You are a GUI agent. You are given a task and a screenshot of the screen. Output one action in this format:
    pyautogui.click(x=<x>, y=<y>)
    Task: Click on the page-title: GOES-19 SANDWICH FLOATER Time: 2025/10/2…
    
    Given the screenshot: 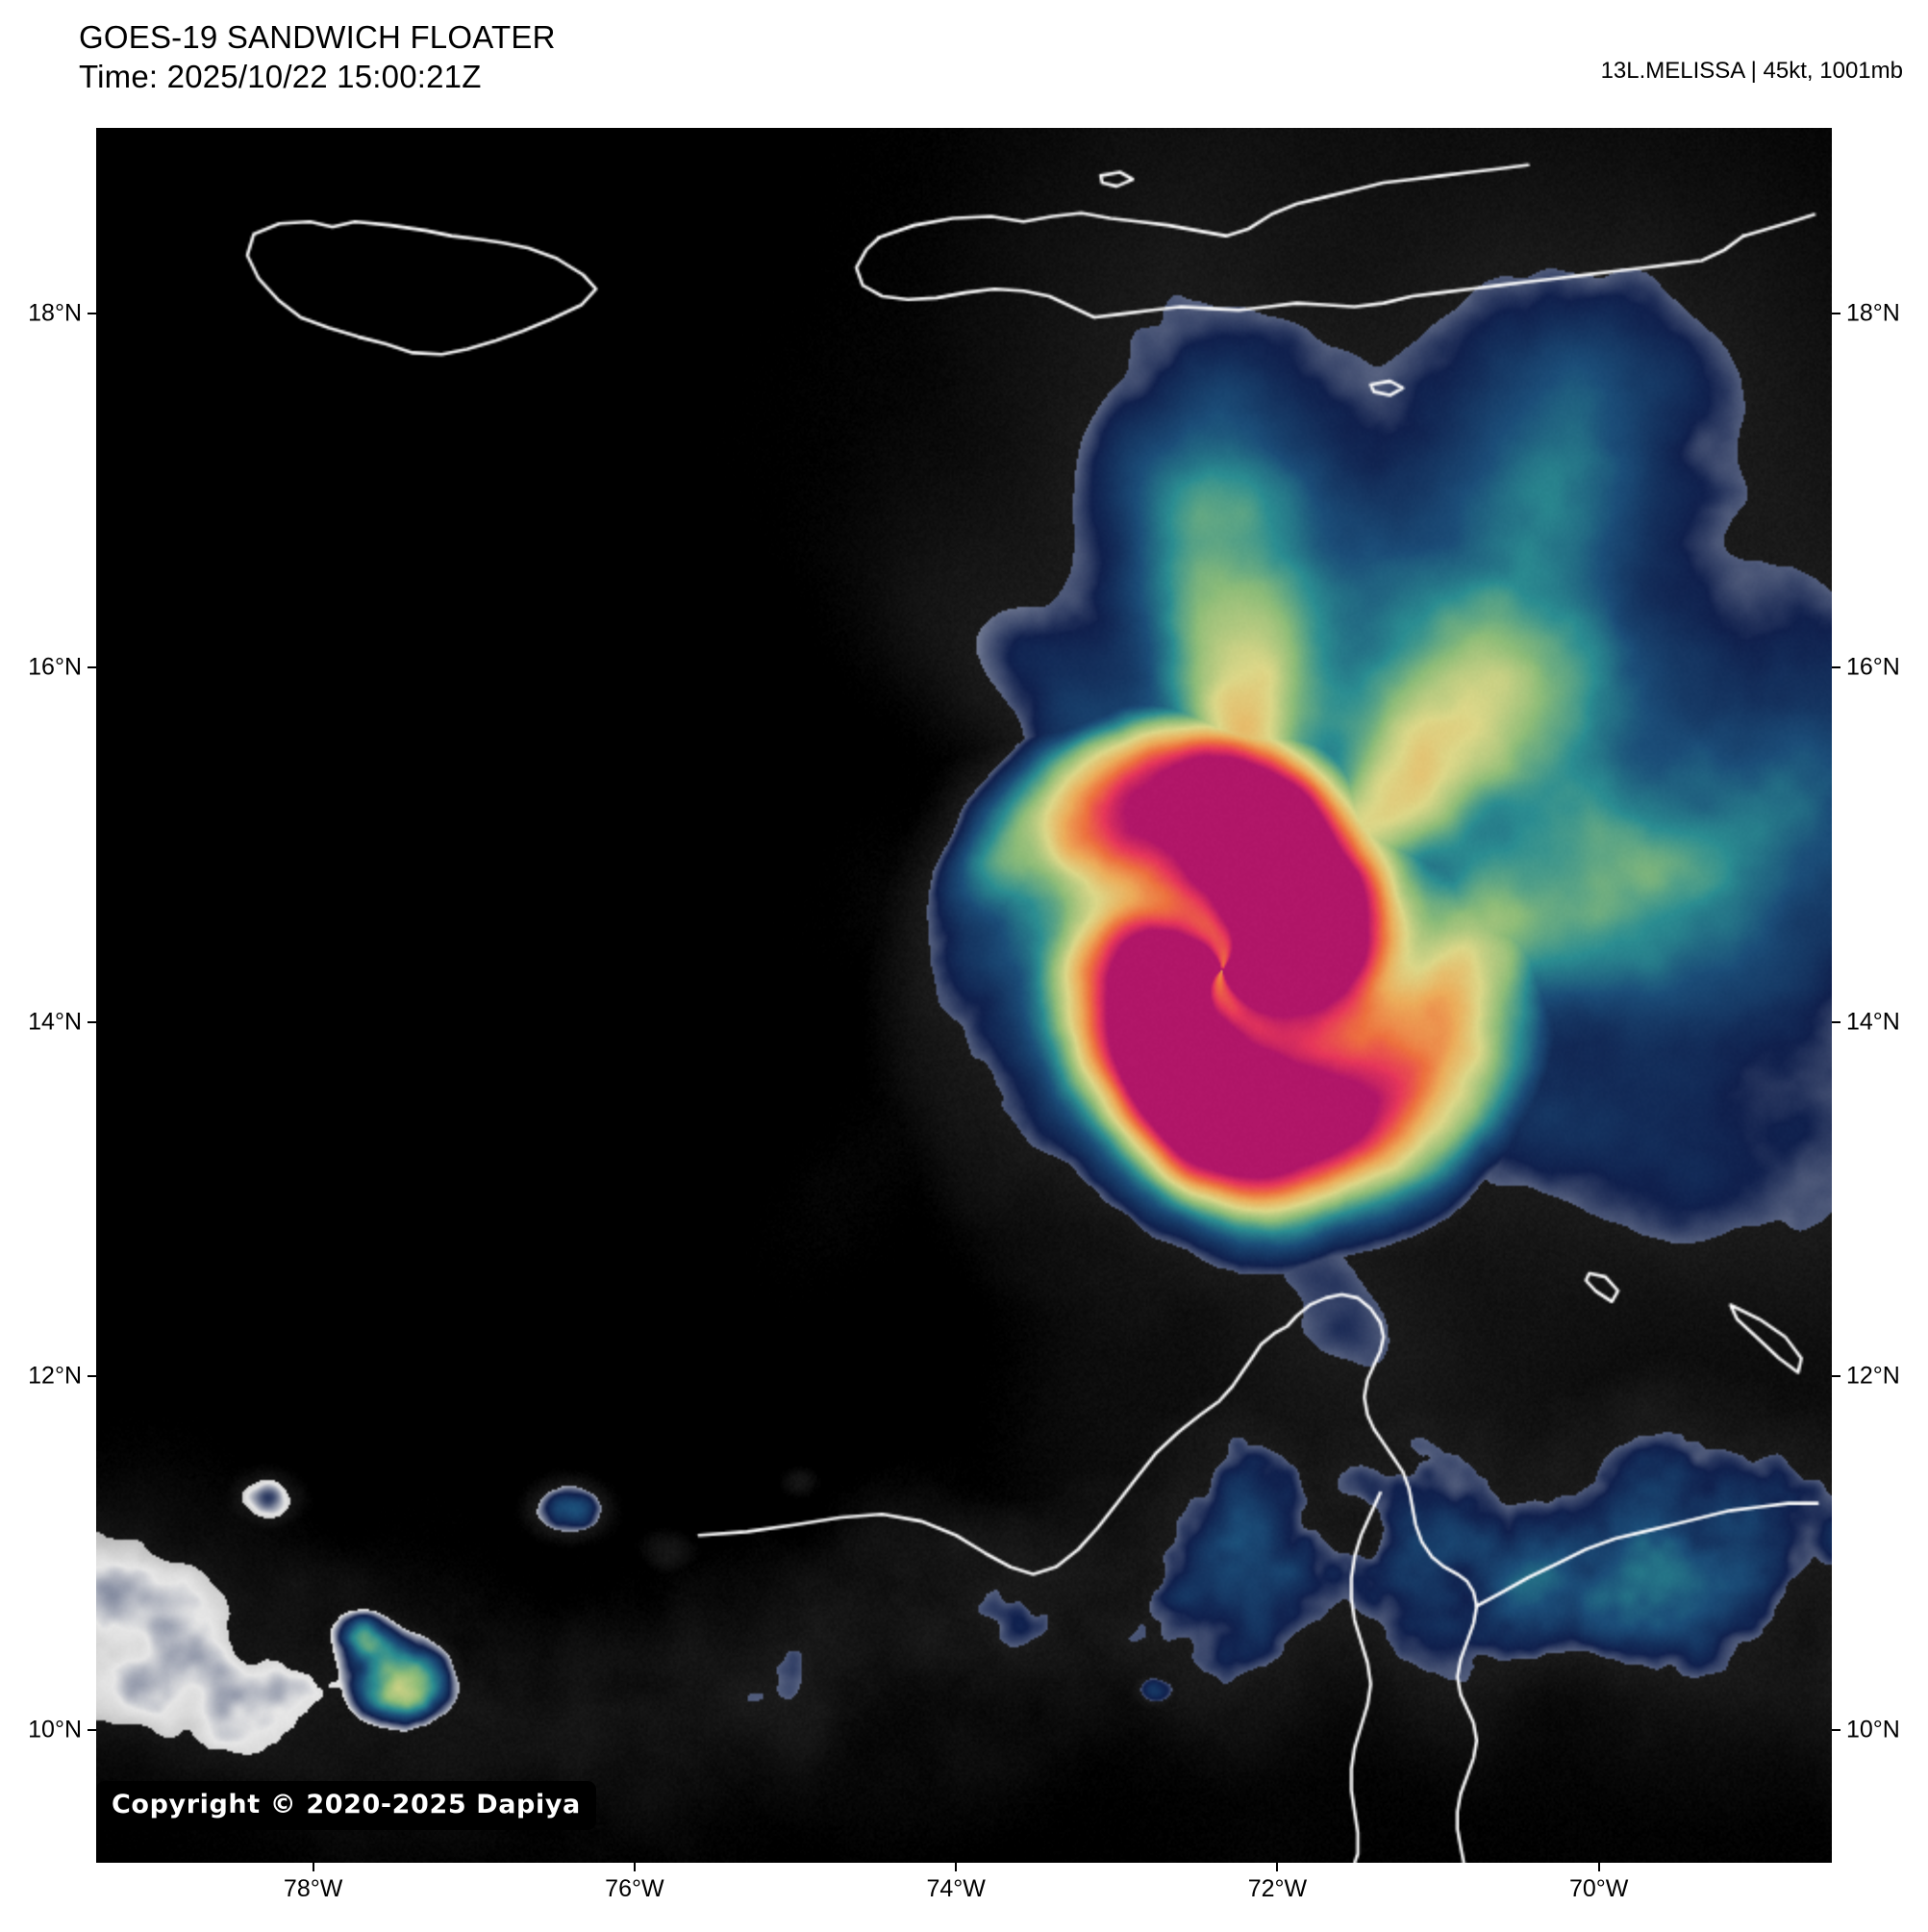 What is the action you would take?
    pyautogui.click(x=559, y=56)
    